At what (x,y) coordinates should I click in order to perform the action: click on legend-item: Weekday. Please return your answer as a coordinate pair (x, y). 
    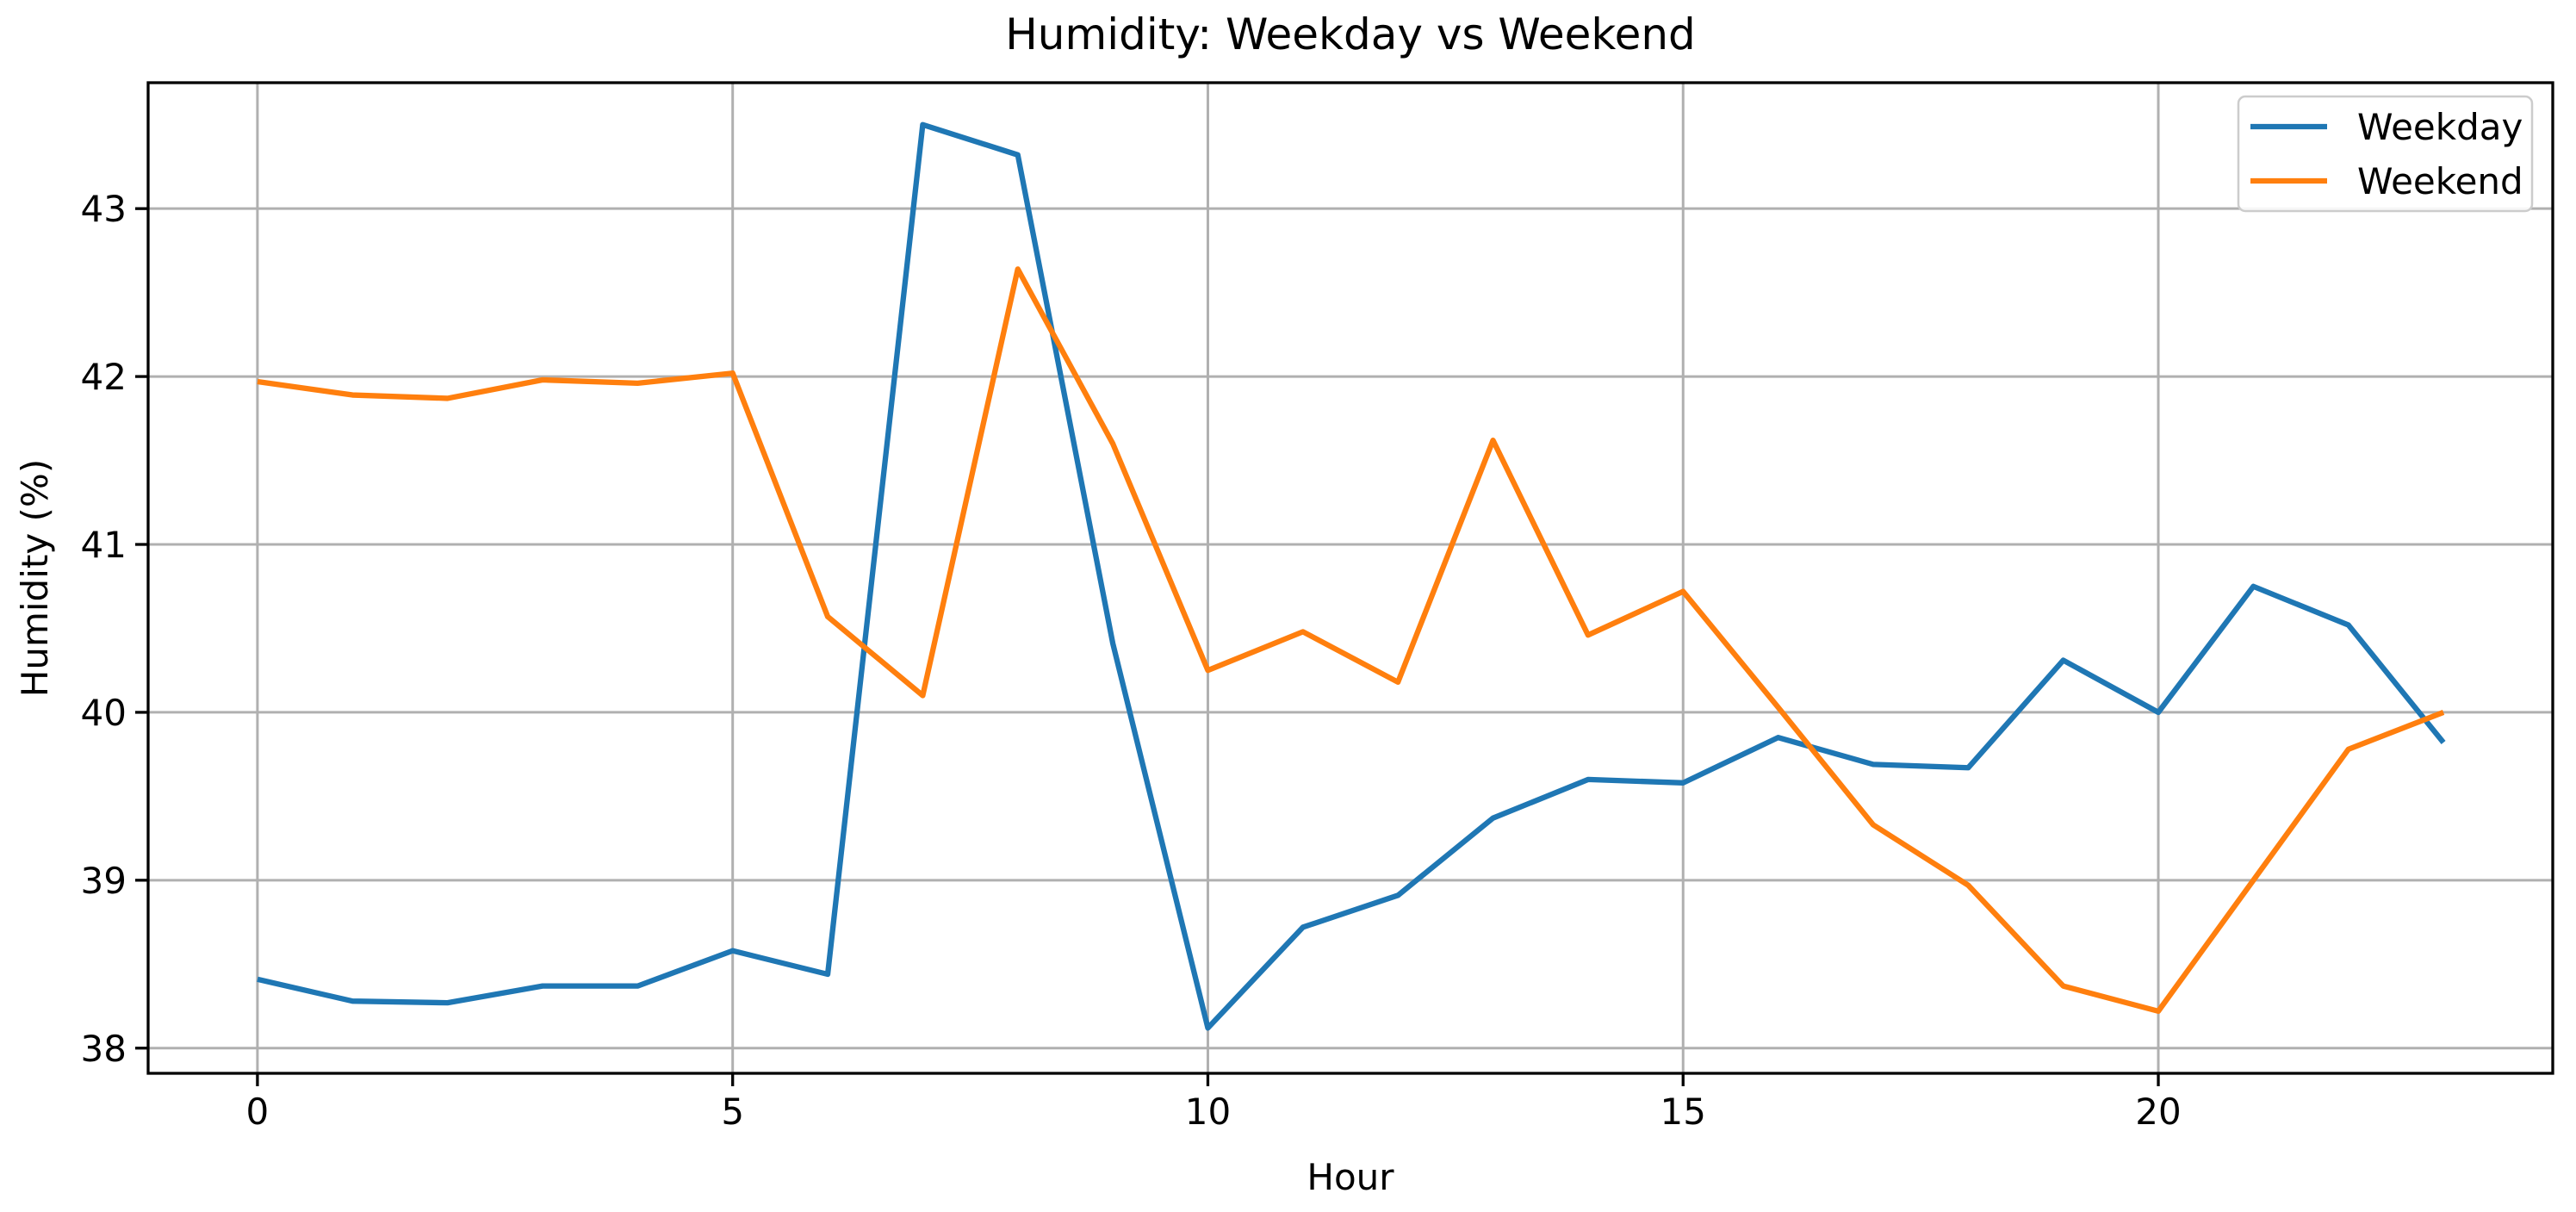
    Looking at the image, I should click on (2386, 127).